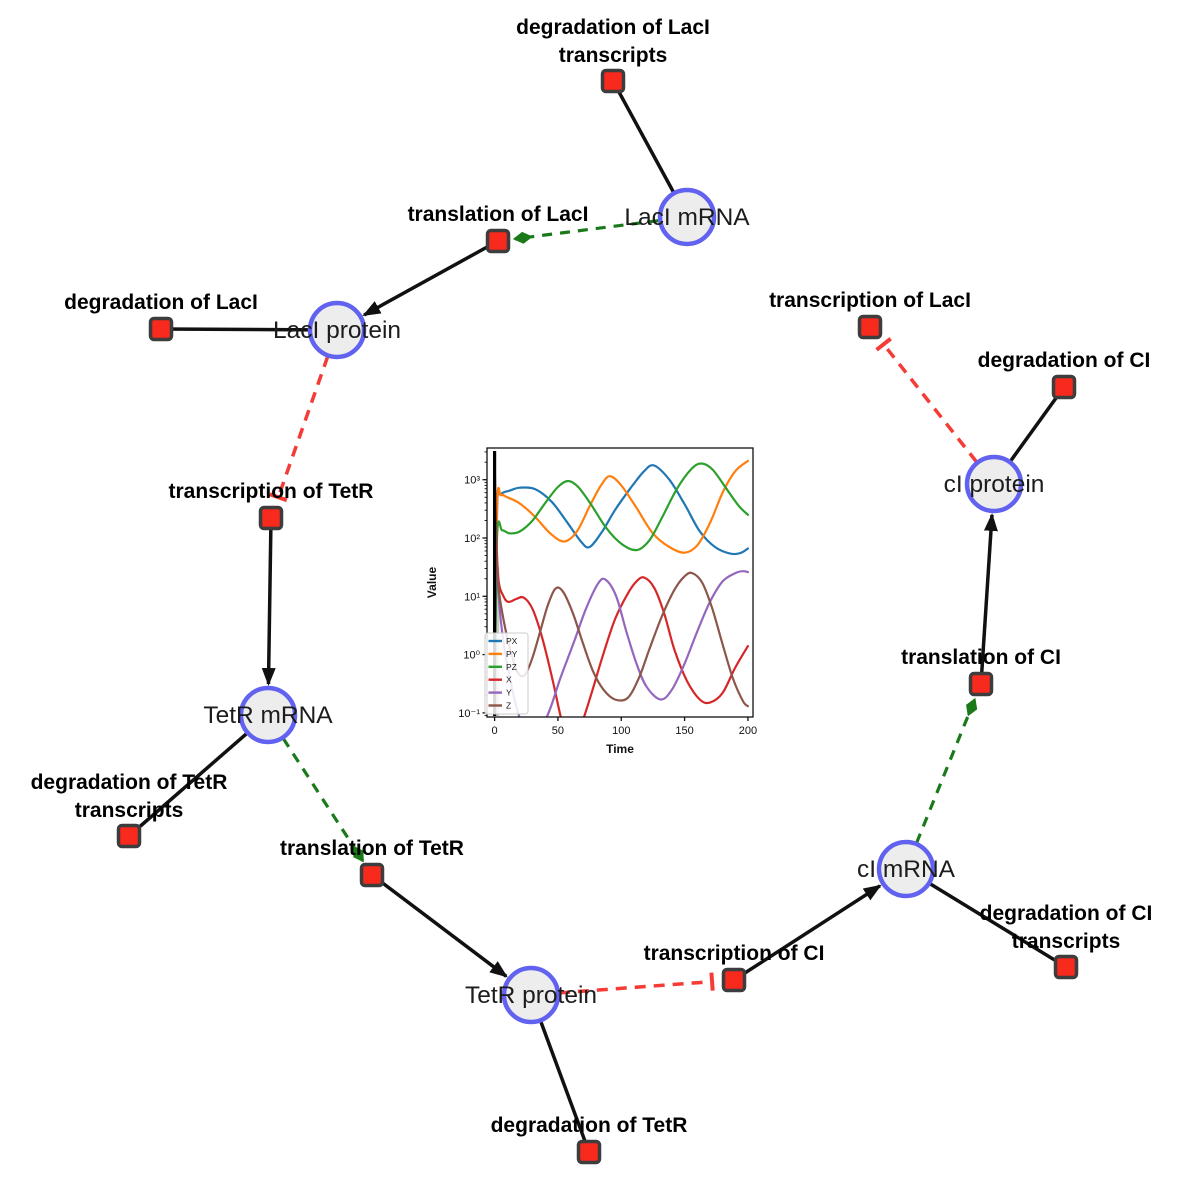 The height and width of the screenshot is (1200, 1189). I want to click on species-node-tetr-protein, so click(531, 995).